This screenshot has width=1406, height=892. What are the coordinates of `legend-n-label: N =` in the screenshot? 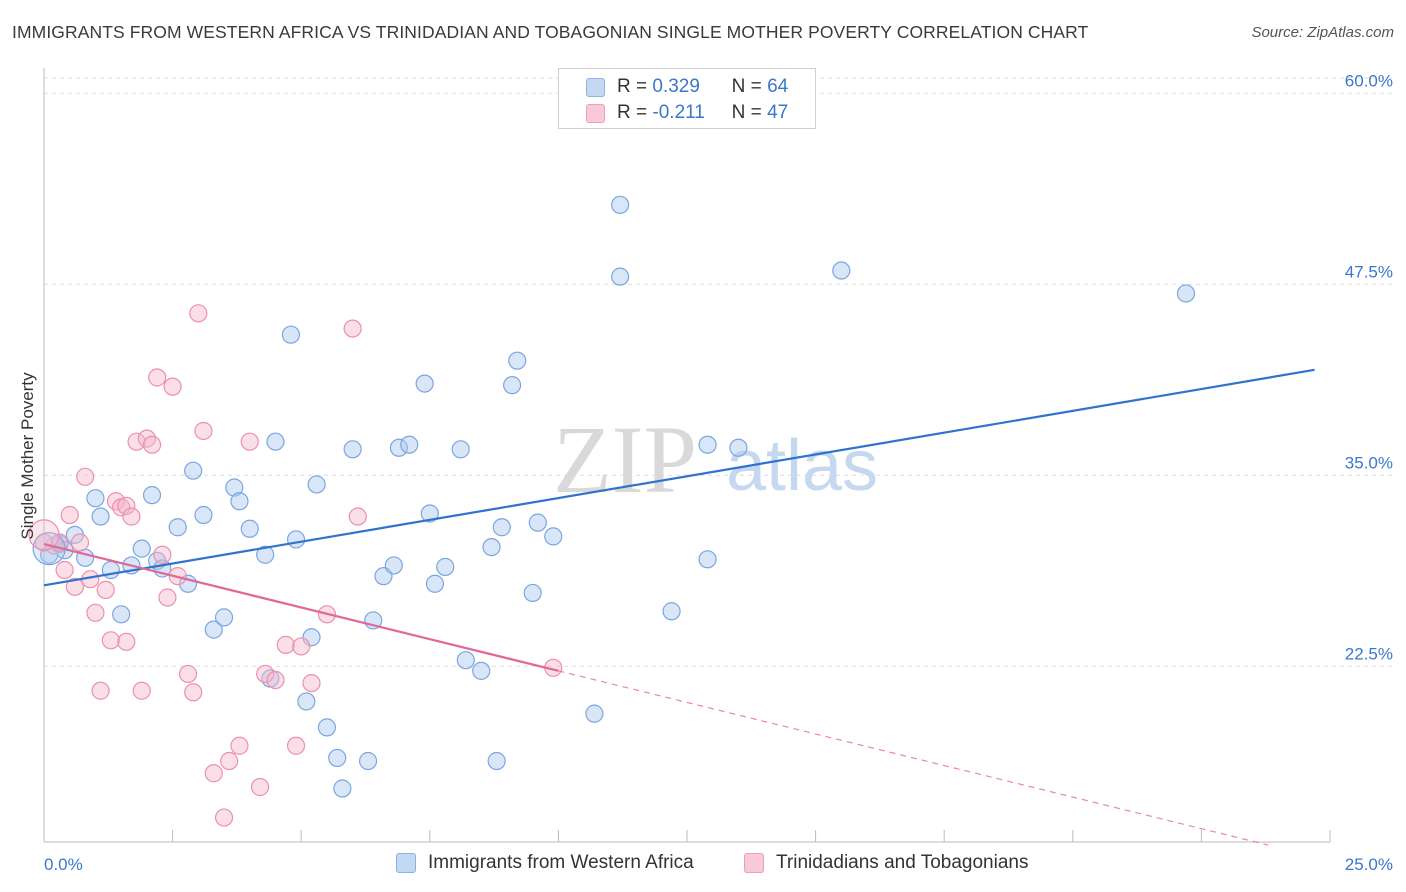 It's located at (746, 112).